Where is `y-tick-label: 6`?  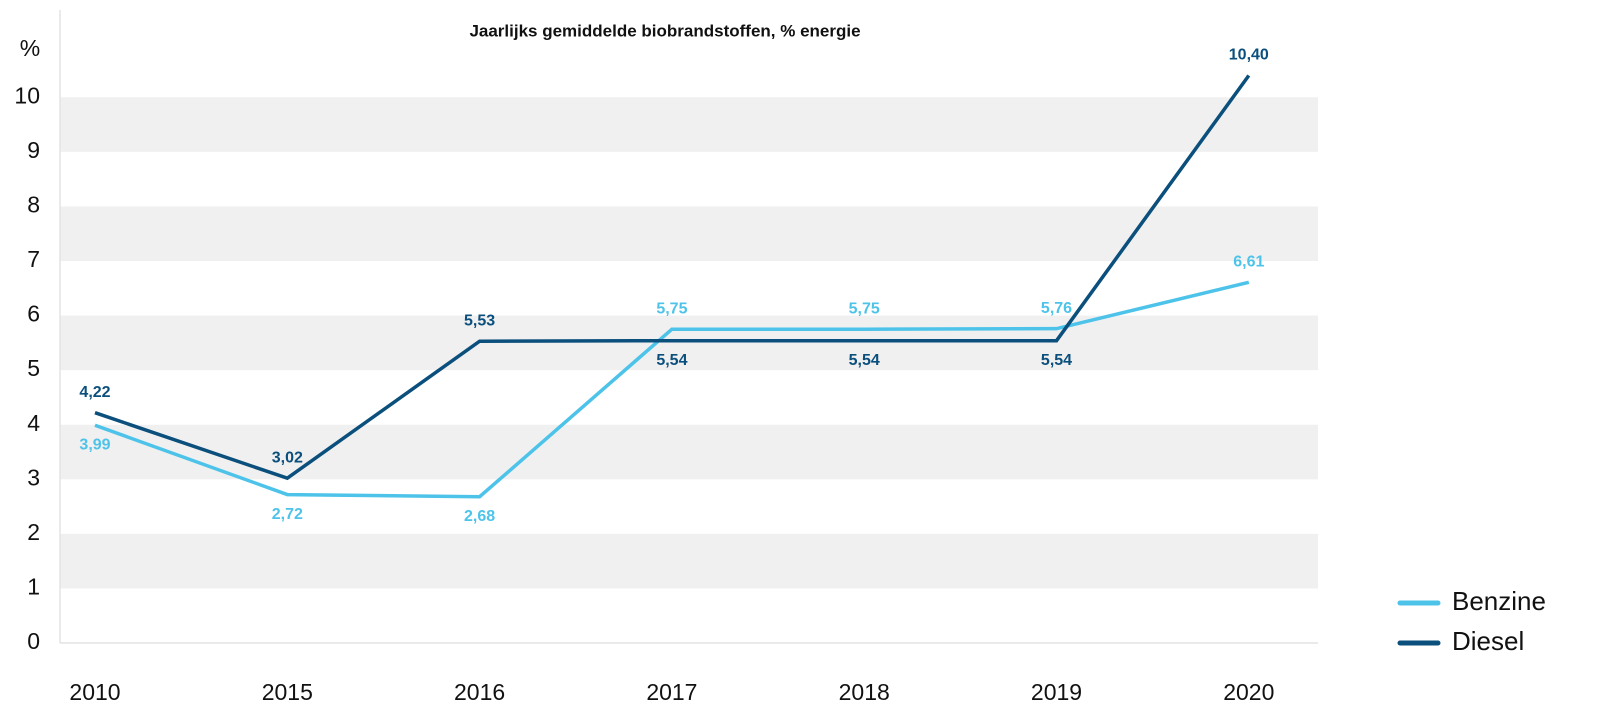 y-tick-label: 6 is located at coordinates (33, 314).